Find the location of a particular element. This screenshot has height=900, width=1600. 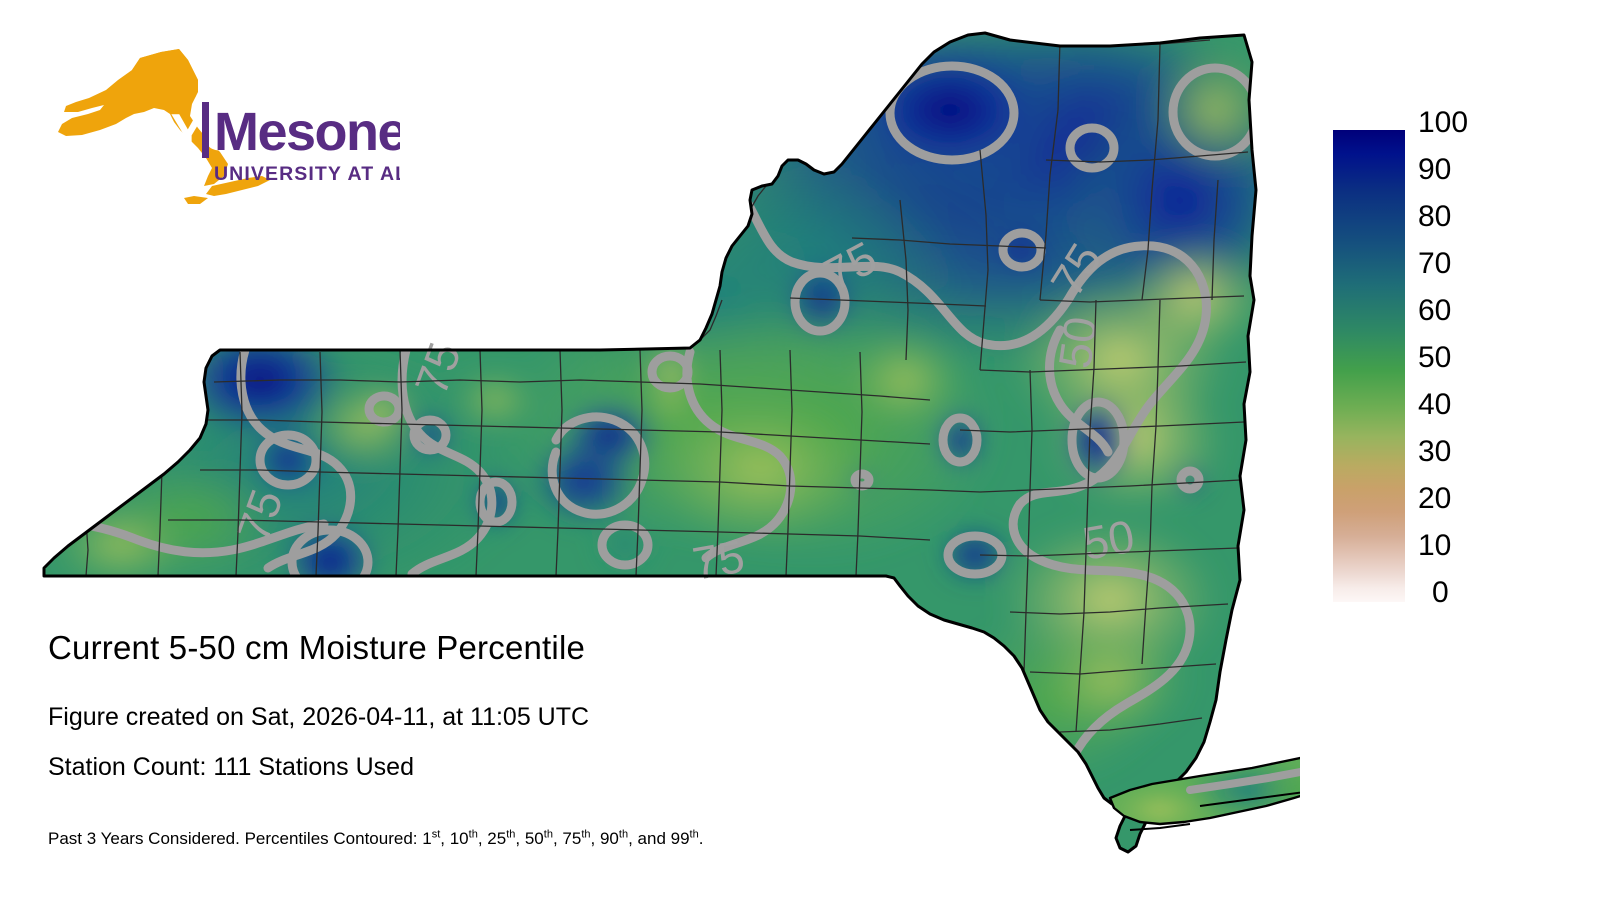

ordinal-suffix: st is located at coordinates (436, 834).